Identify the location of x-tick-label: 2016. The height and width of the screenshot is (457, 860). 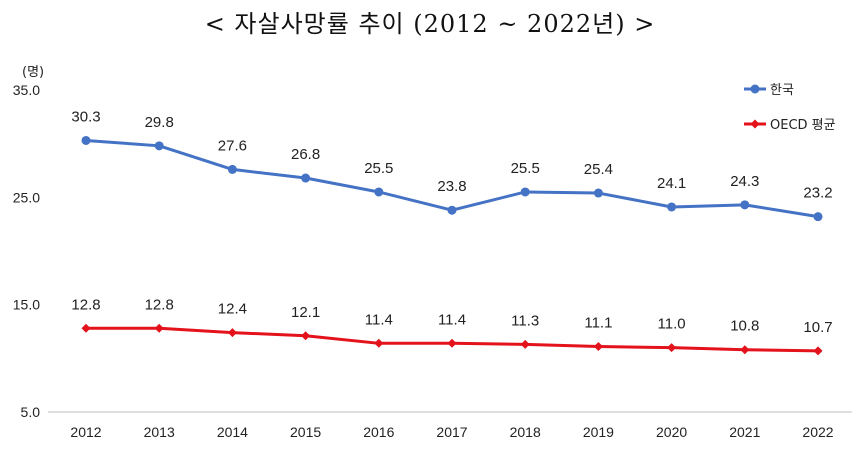
(378, 432).